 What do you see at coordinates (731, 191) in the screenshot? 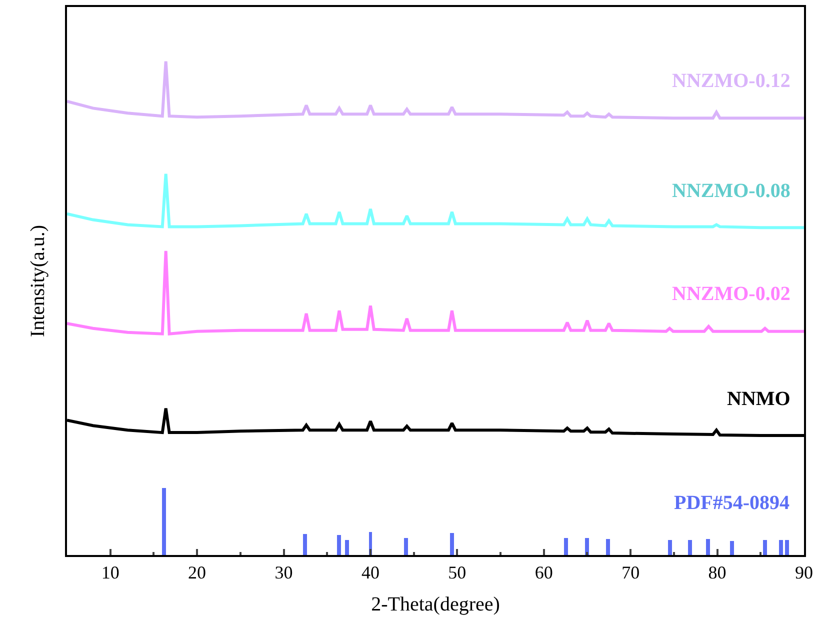
I see `series-label: NNZMO-0.08` at bounding box center [731, 191].